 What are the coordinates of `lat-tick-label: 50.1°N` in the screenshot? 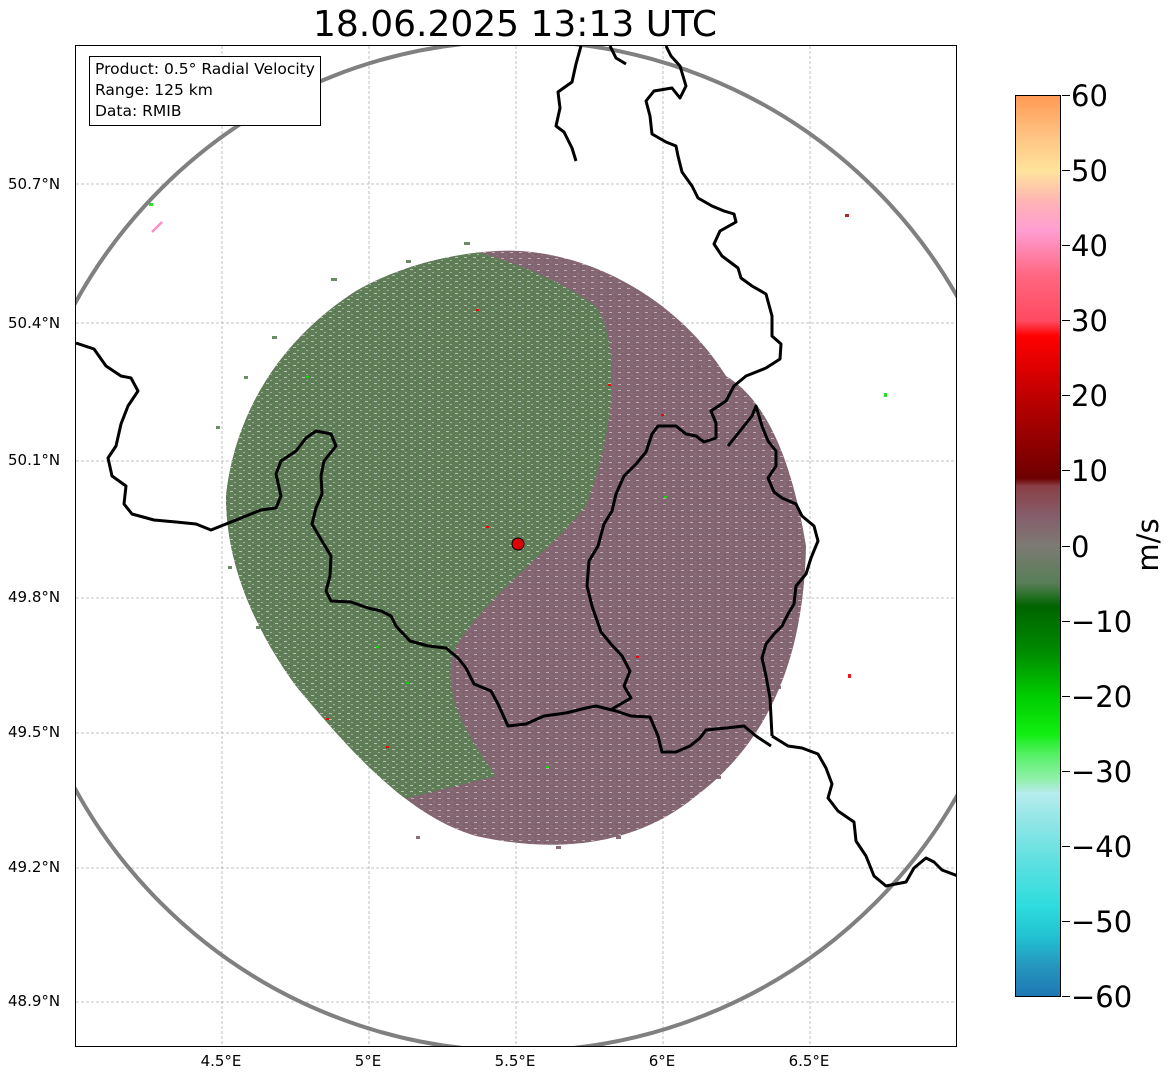 It's located at (34, 460).